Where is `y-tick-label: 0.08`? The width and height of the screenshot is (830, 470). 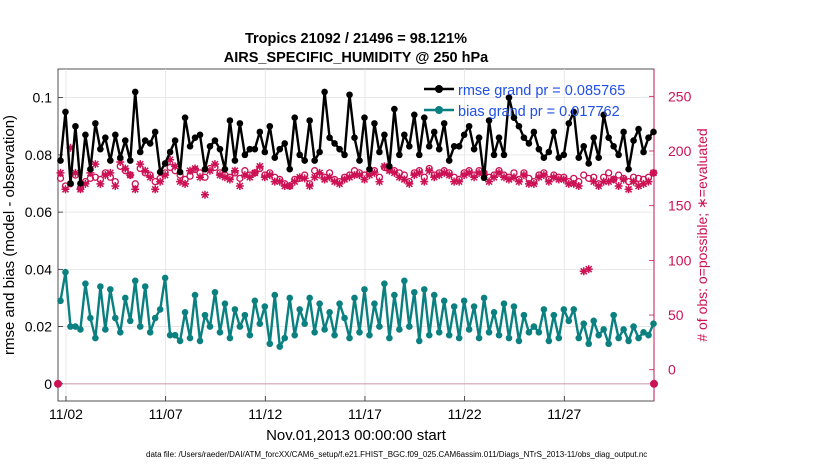
y-tick-label: 0.08 is located at coordinates (38, 155).